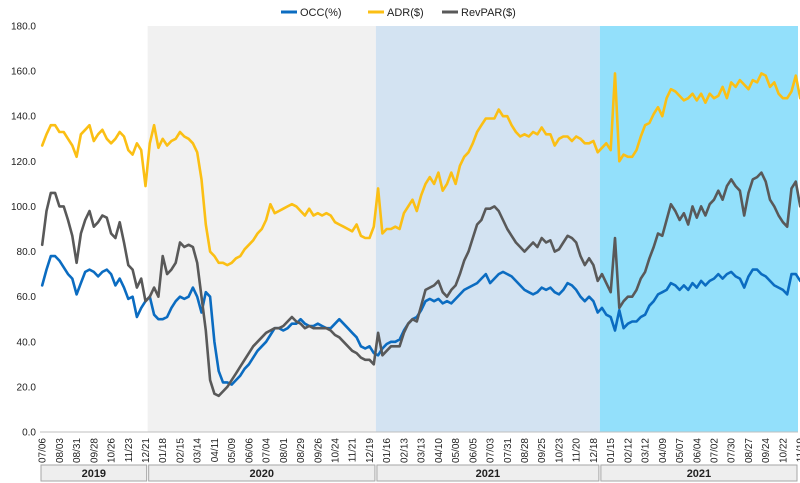 The width and height of the screenshot is (800, 483). Describe the element at coordinates (783, 450) in the screenshot. I see `x-tick-label: 10/22` at that location.